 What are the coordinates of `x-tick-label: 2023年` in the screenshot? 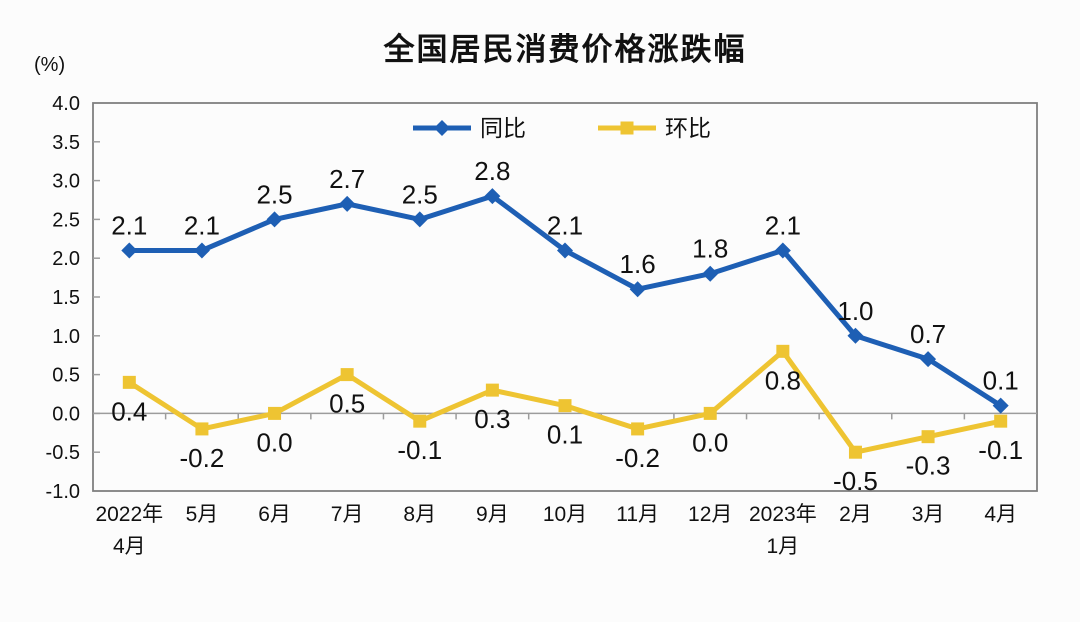 It's located at (783, 514).